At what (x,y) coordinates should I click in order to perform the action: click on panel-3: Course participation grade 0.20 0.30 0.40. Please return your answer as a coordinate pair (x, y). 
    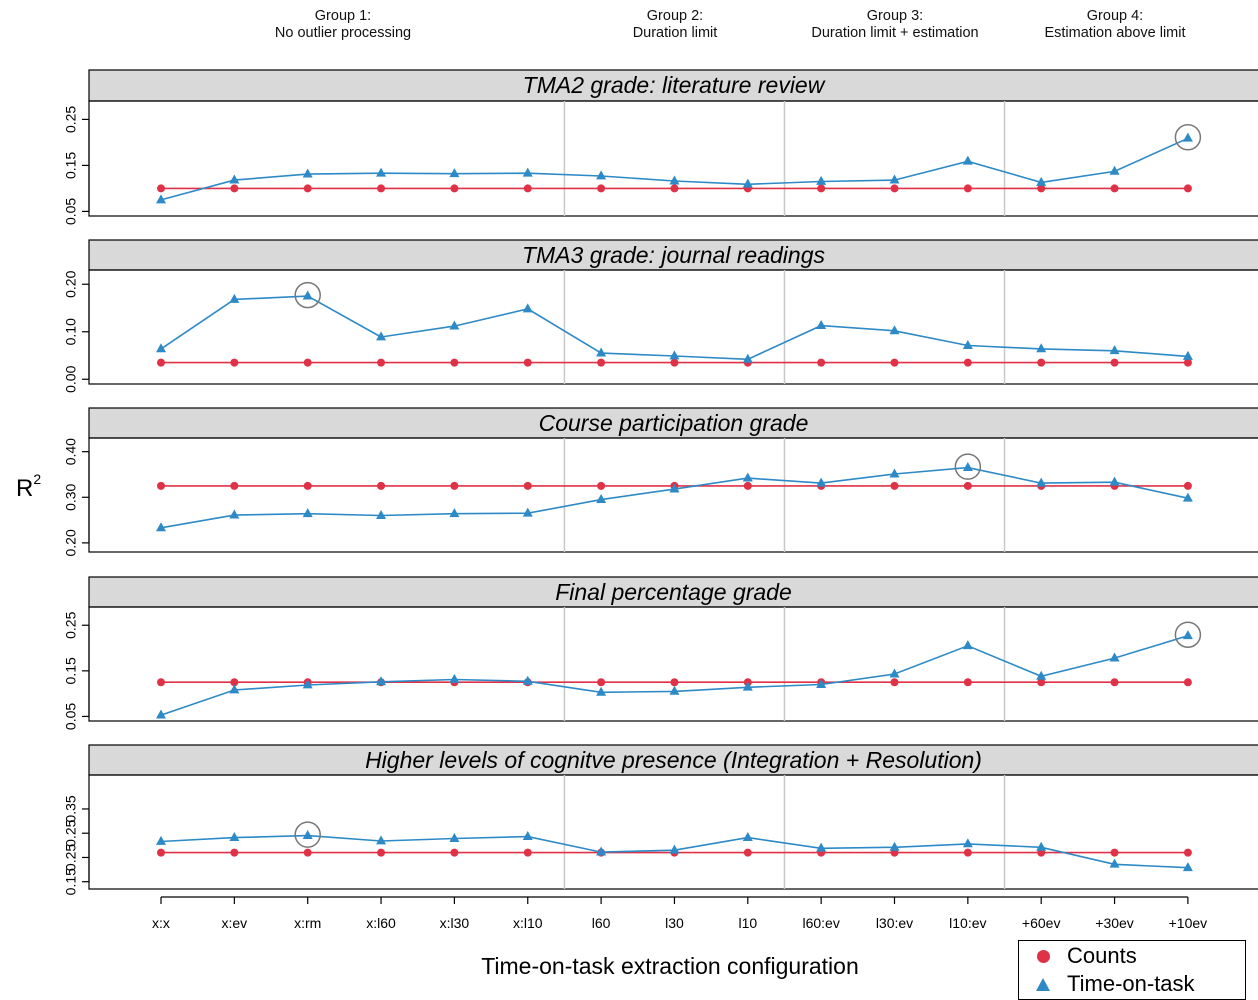
    Looking at the image, I should click on (660, 482).